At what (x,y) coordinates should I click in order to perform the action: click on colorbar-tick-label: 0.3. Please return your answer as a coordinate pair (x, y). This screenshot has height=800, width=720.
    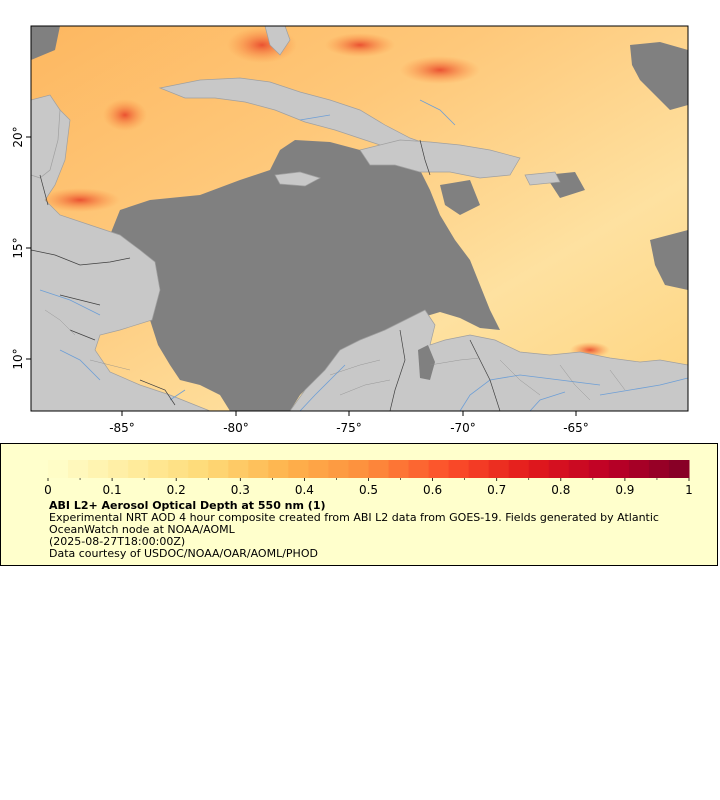
    Looking at the image, I should click on (240, 490).